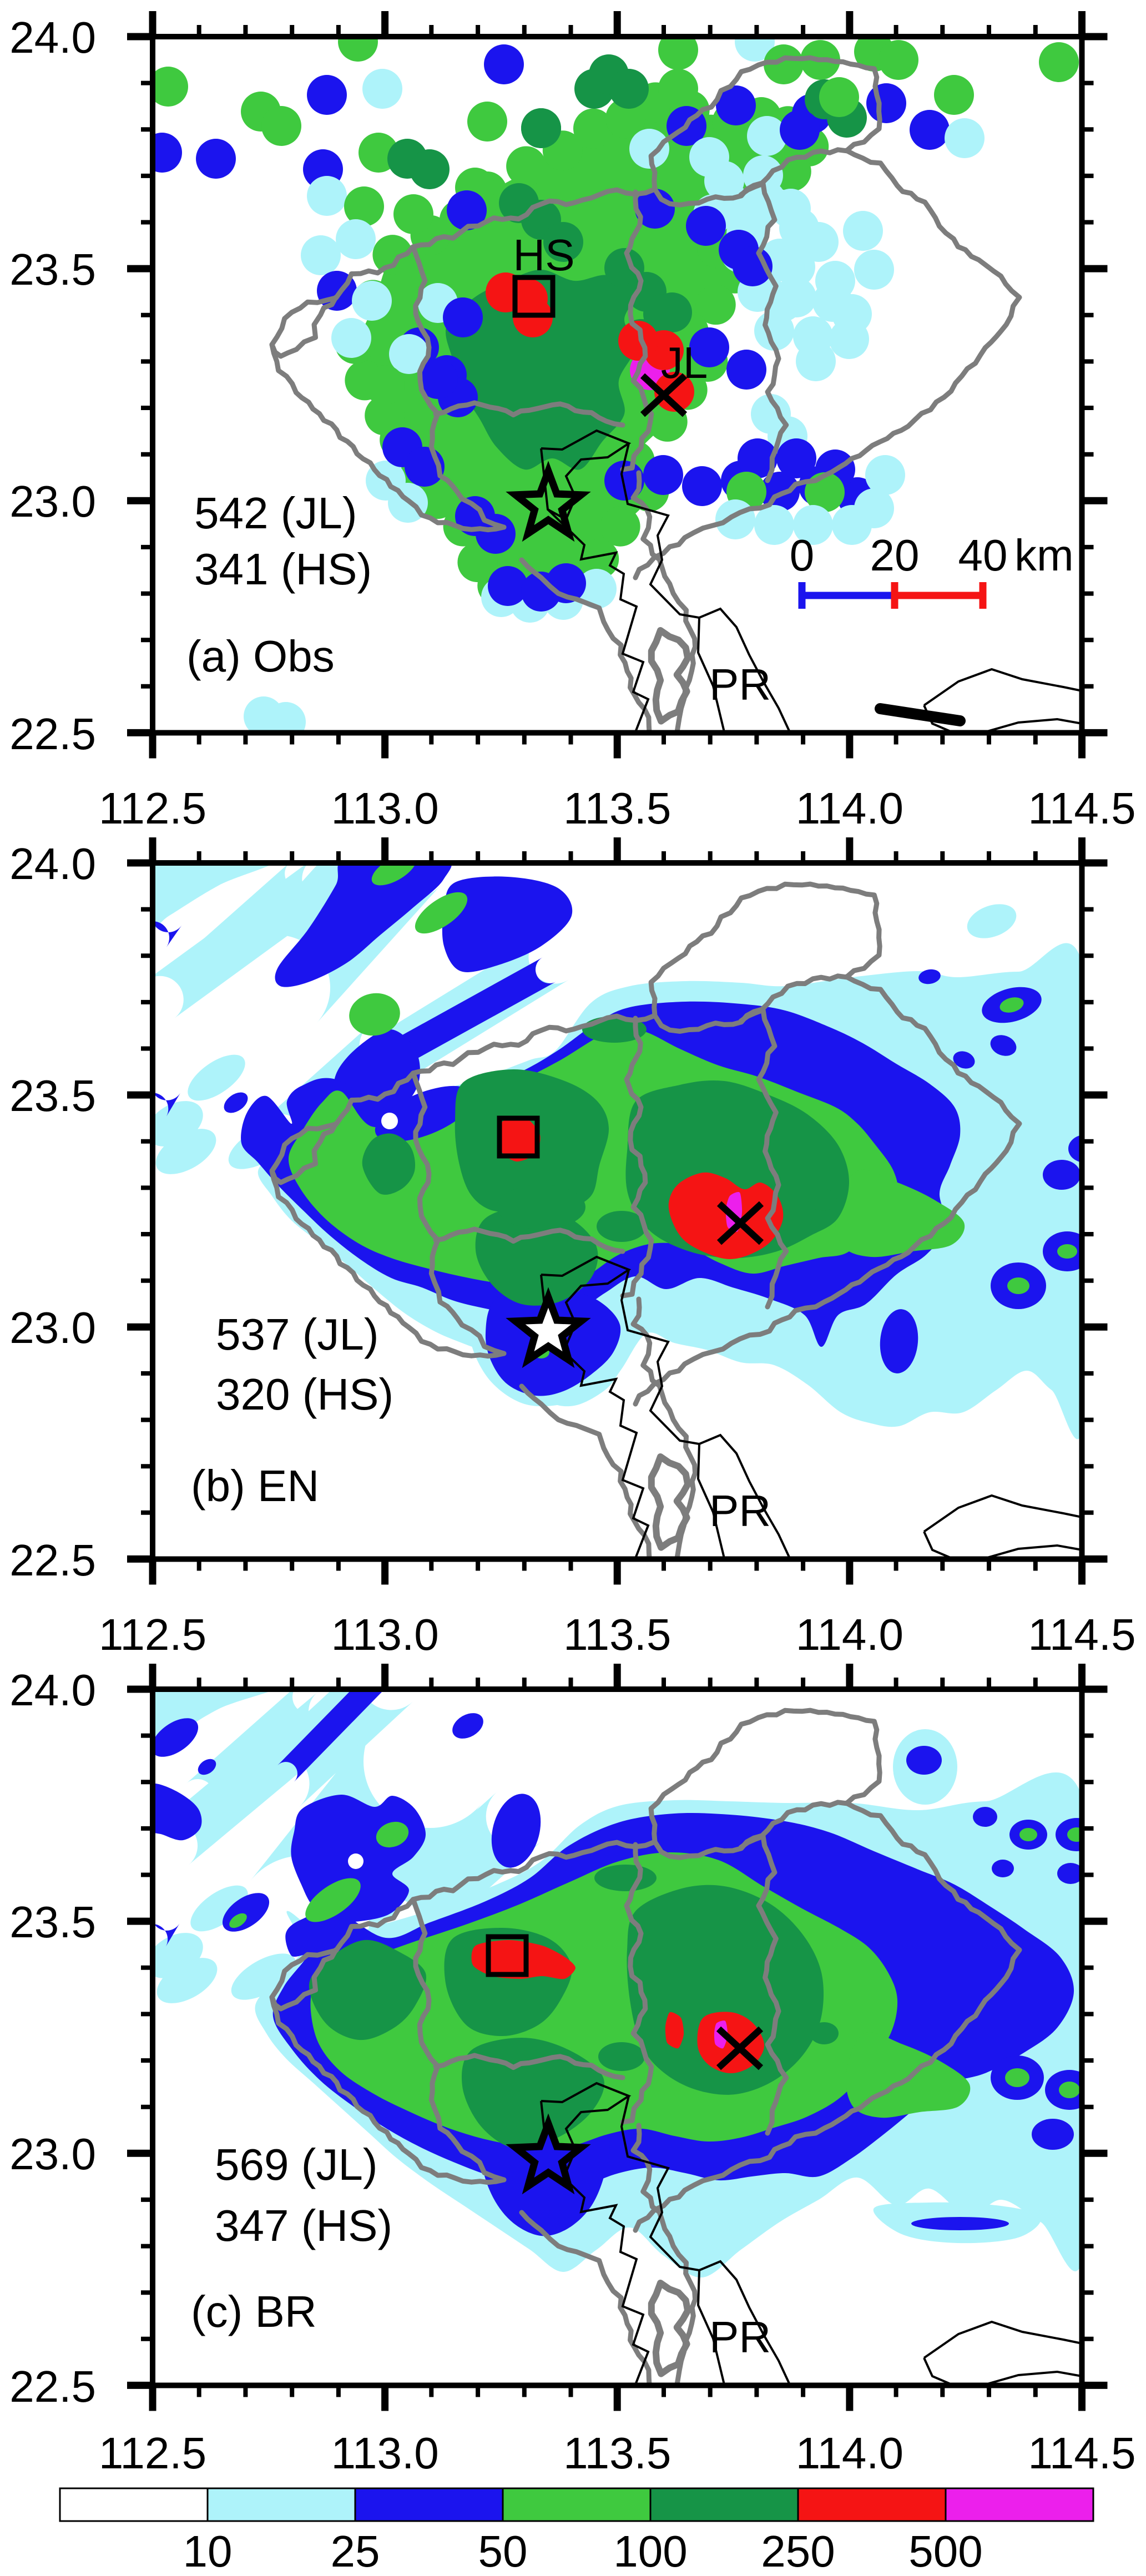 The image size is (1146, 2576). I want to click on svg-text: 40, so click(983, 555).